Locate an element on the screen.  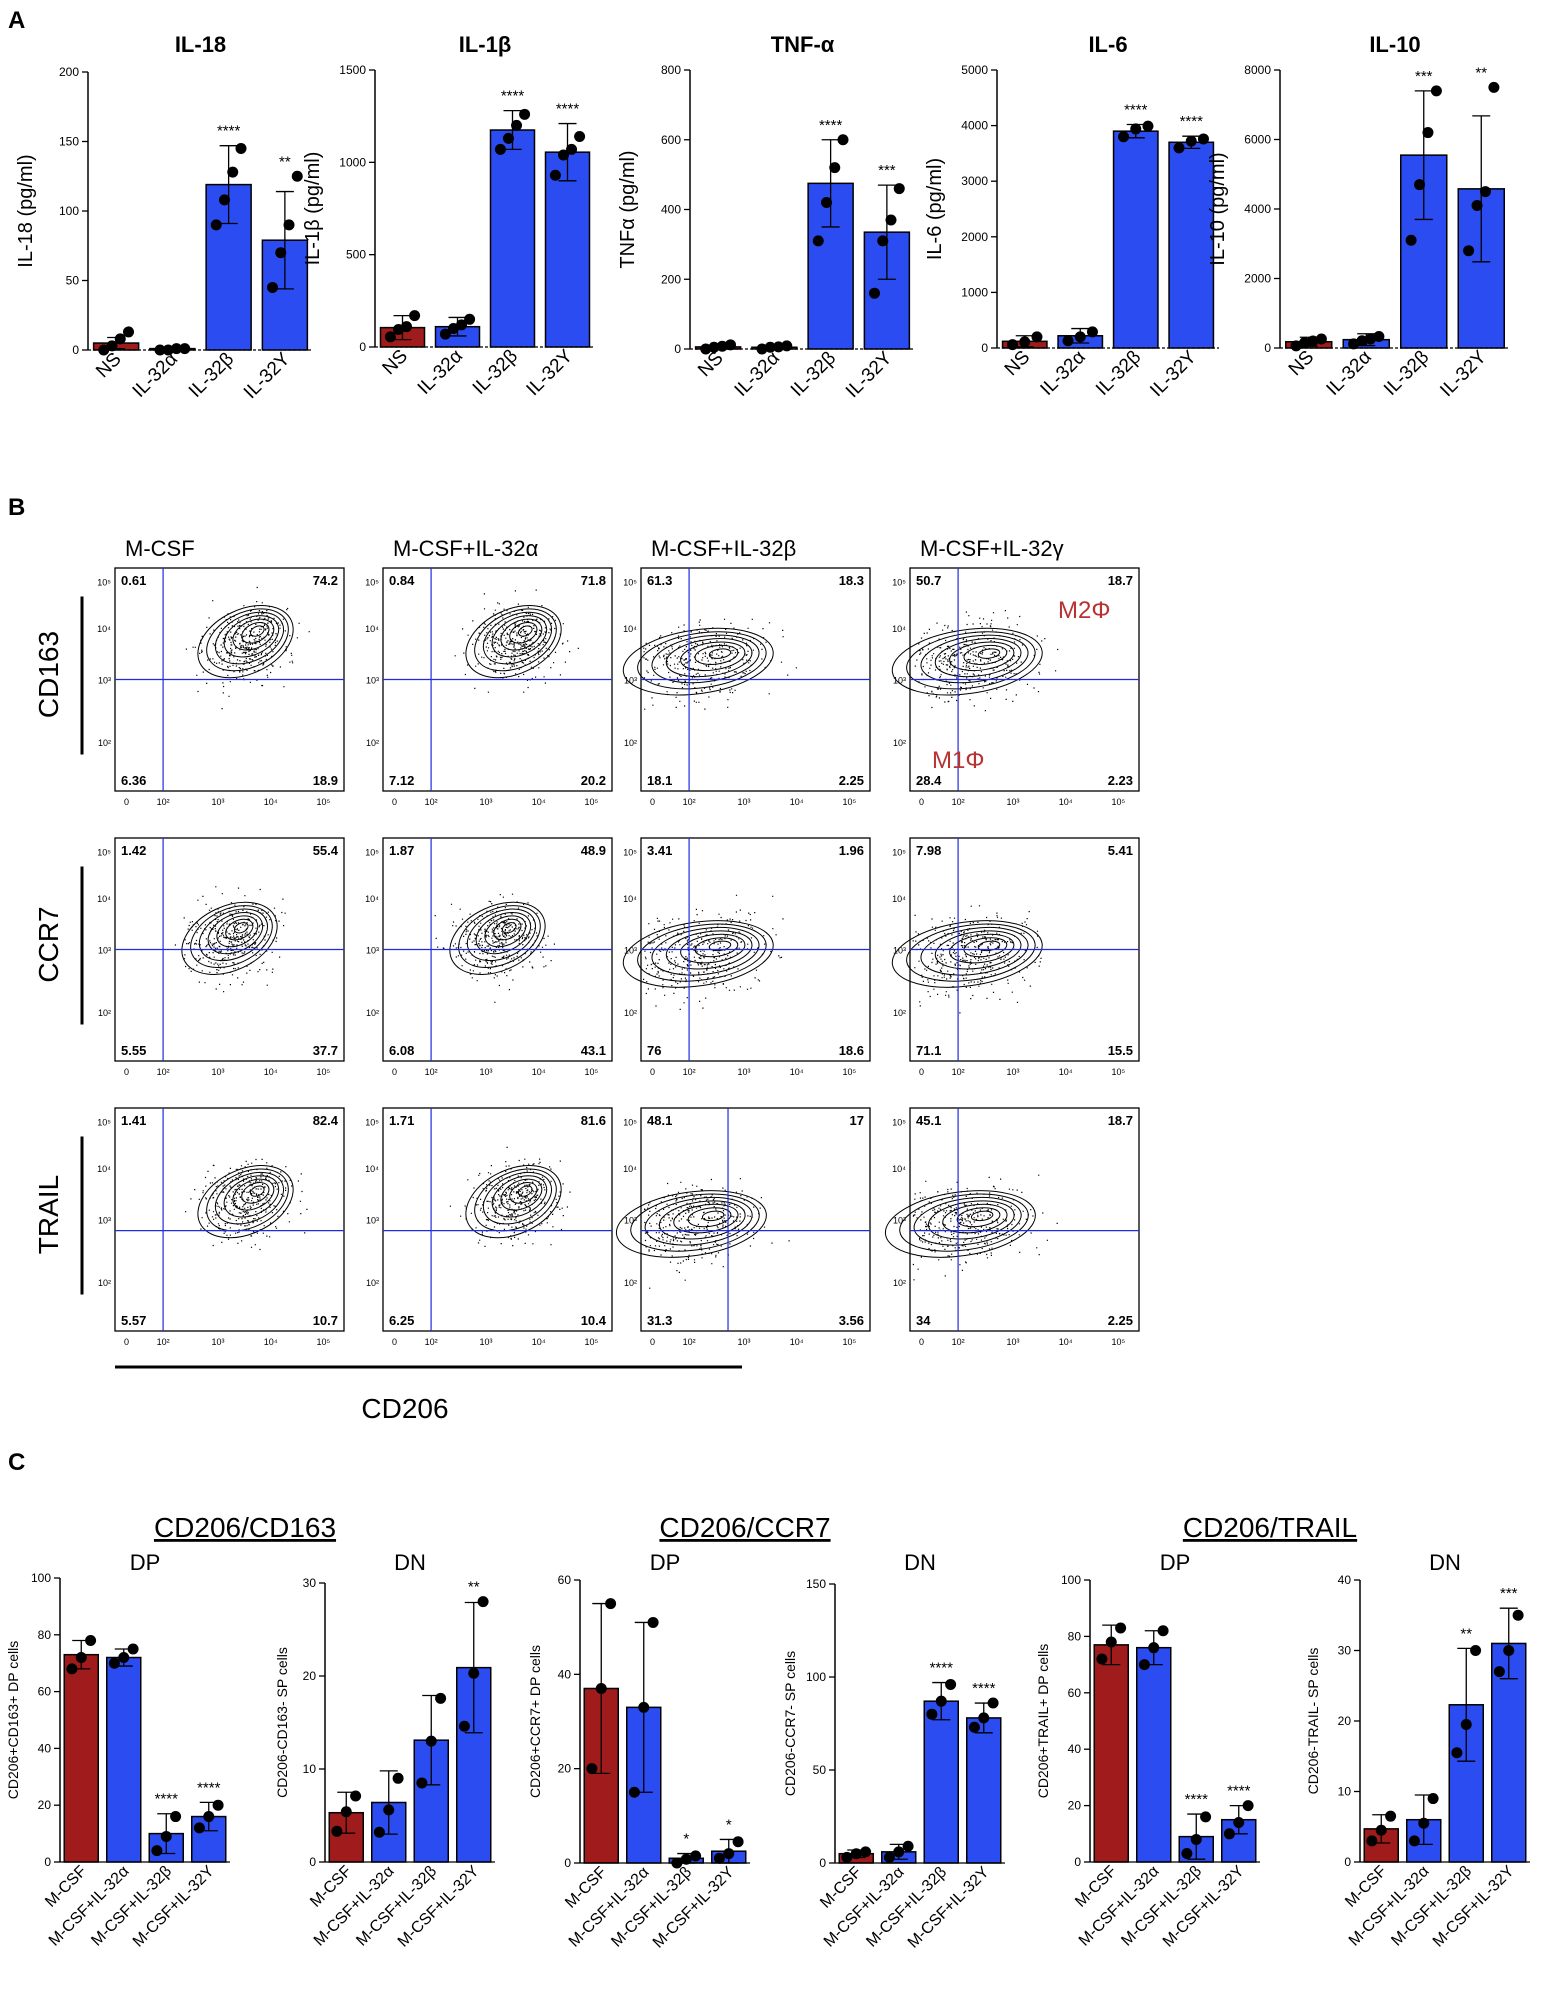
y-tick-label: 10⁵ is located at coordinates (899, 852).